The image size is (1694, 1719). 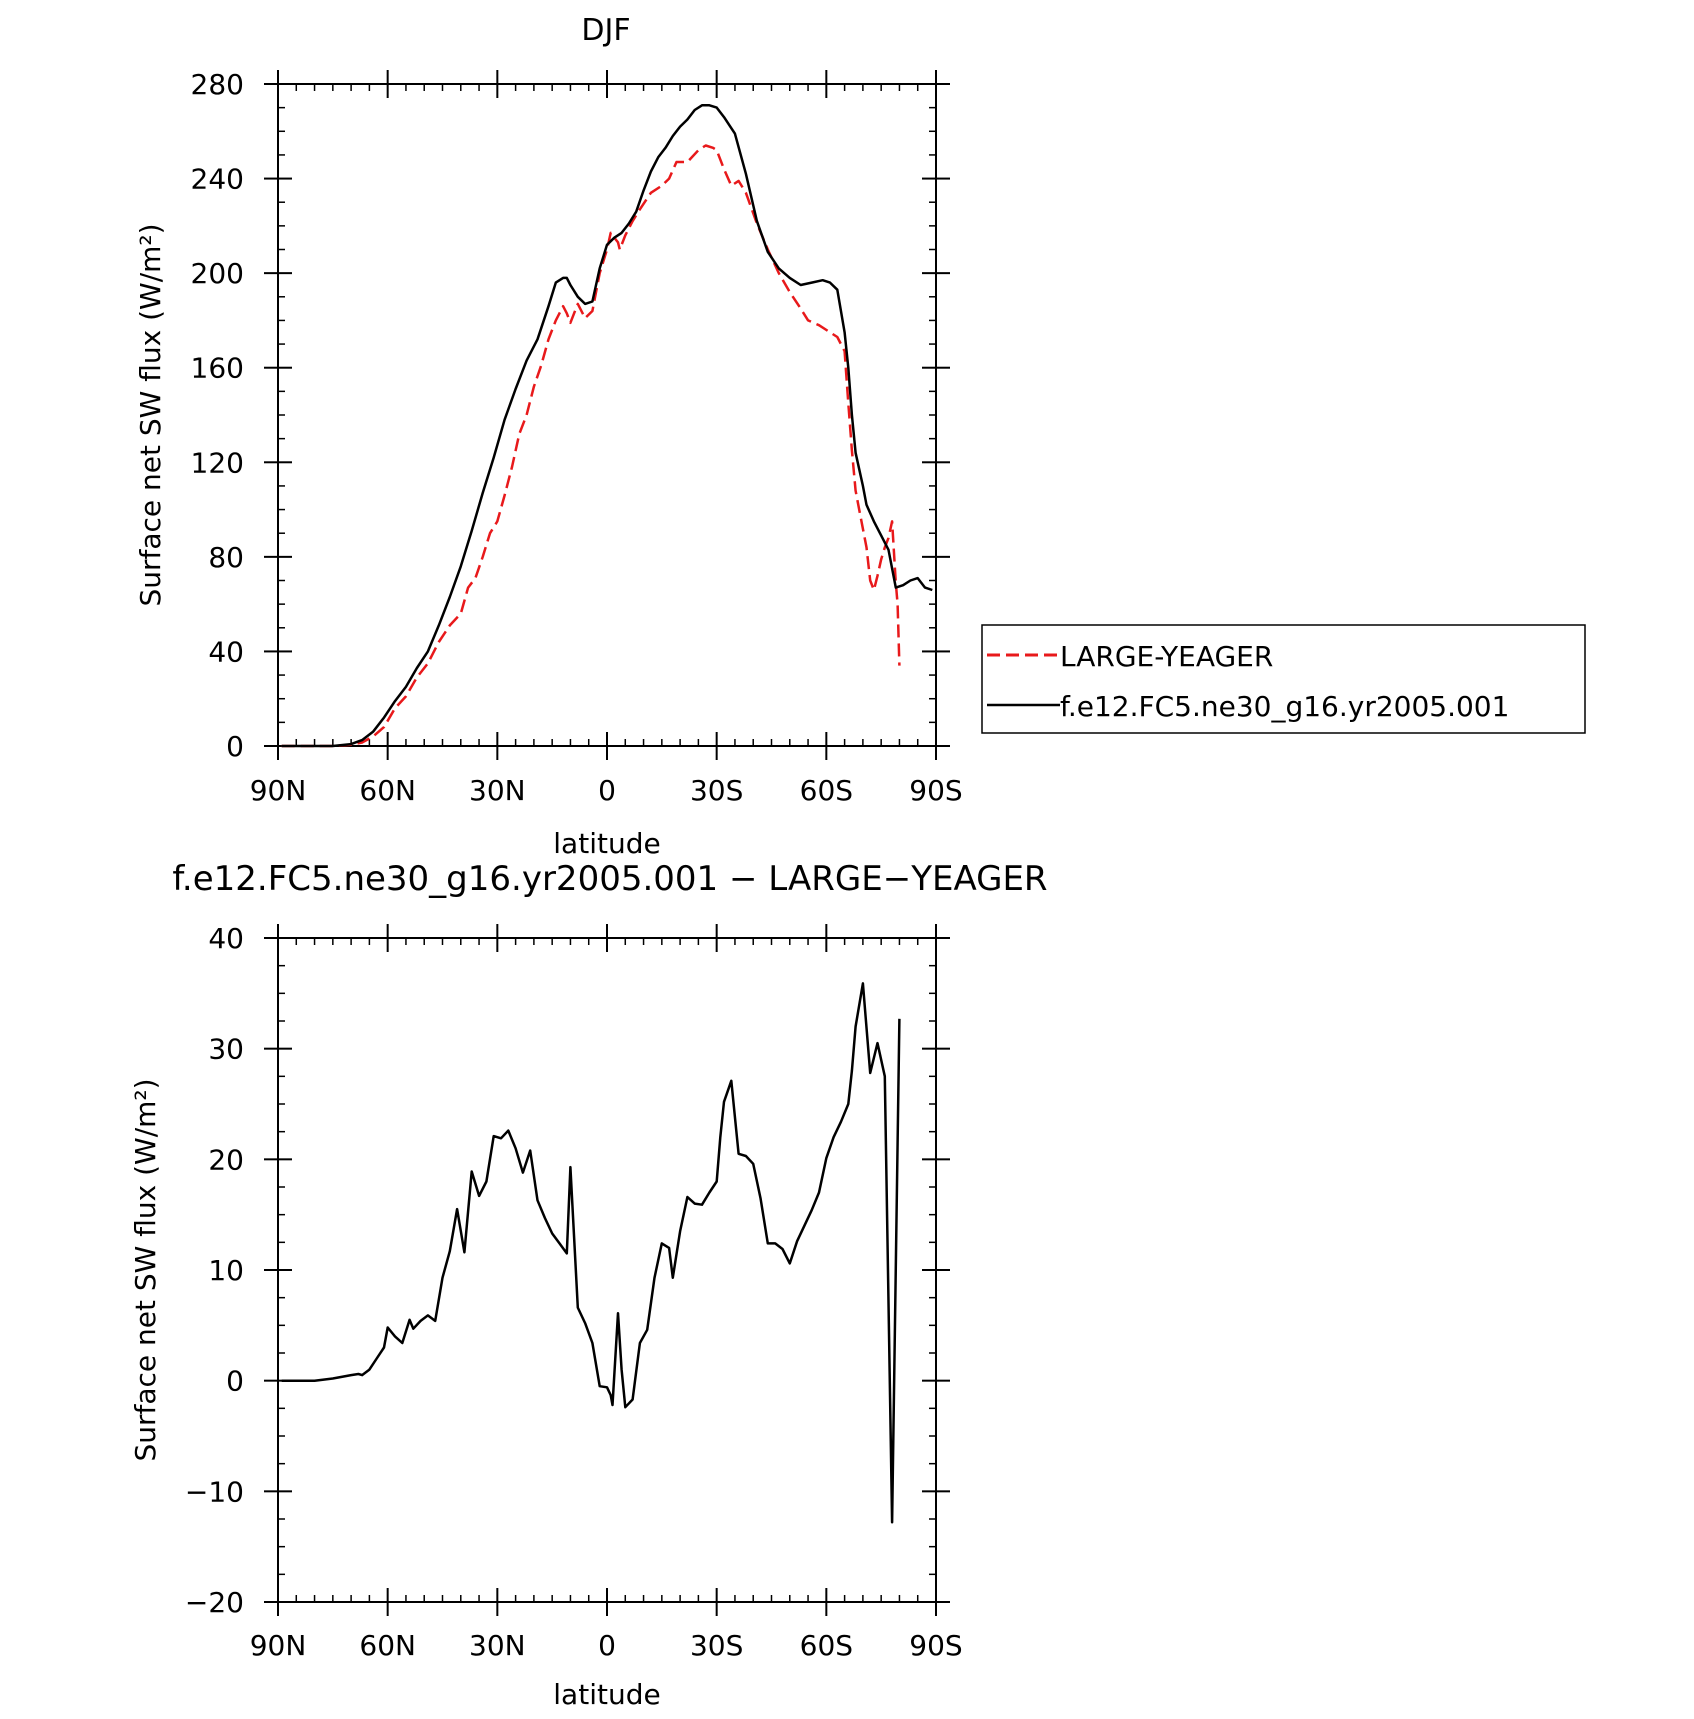 I want to click on top-series-line-large-yeager, so click(x=591, y=446).